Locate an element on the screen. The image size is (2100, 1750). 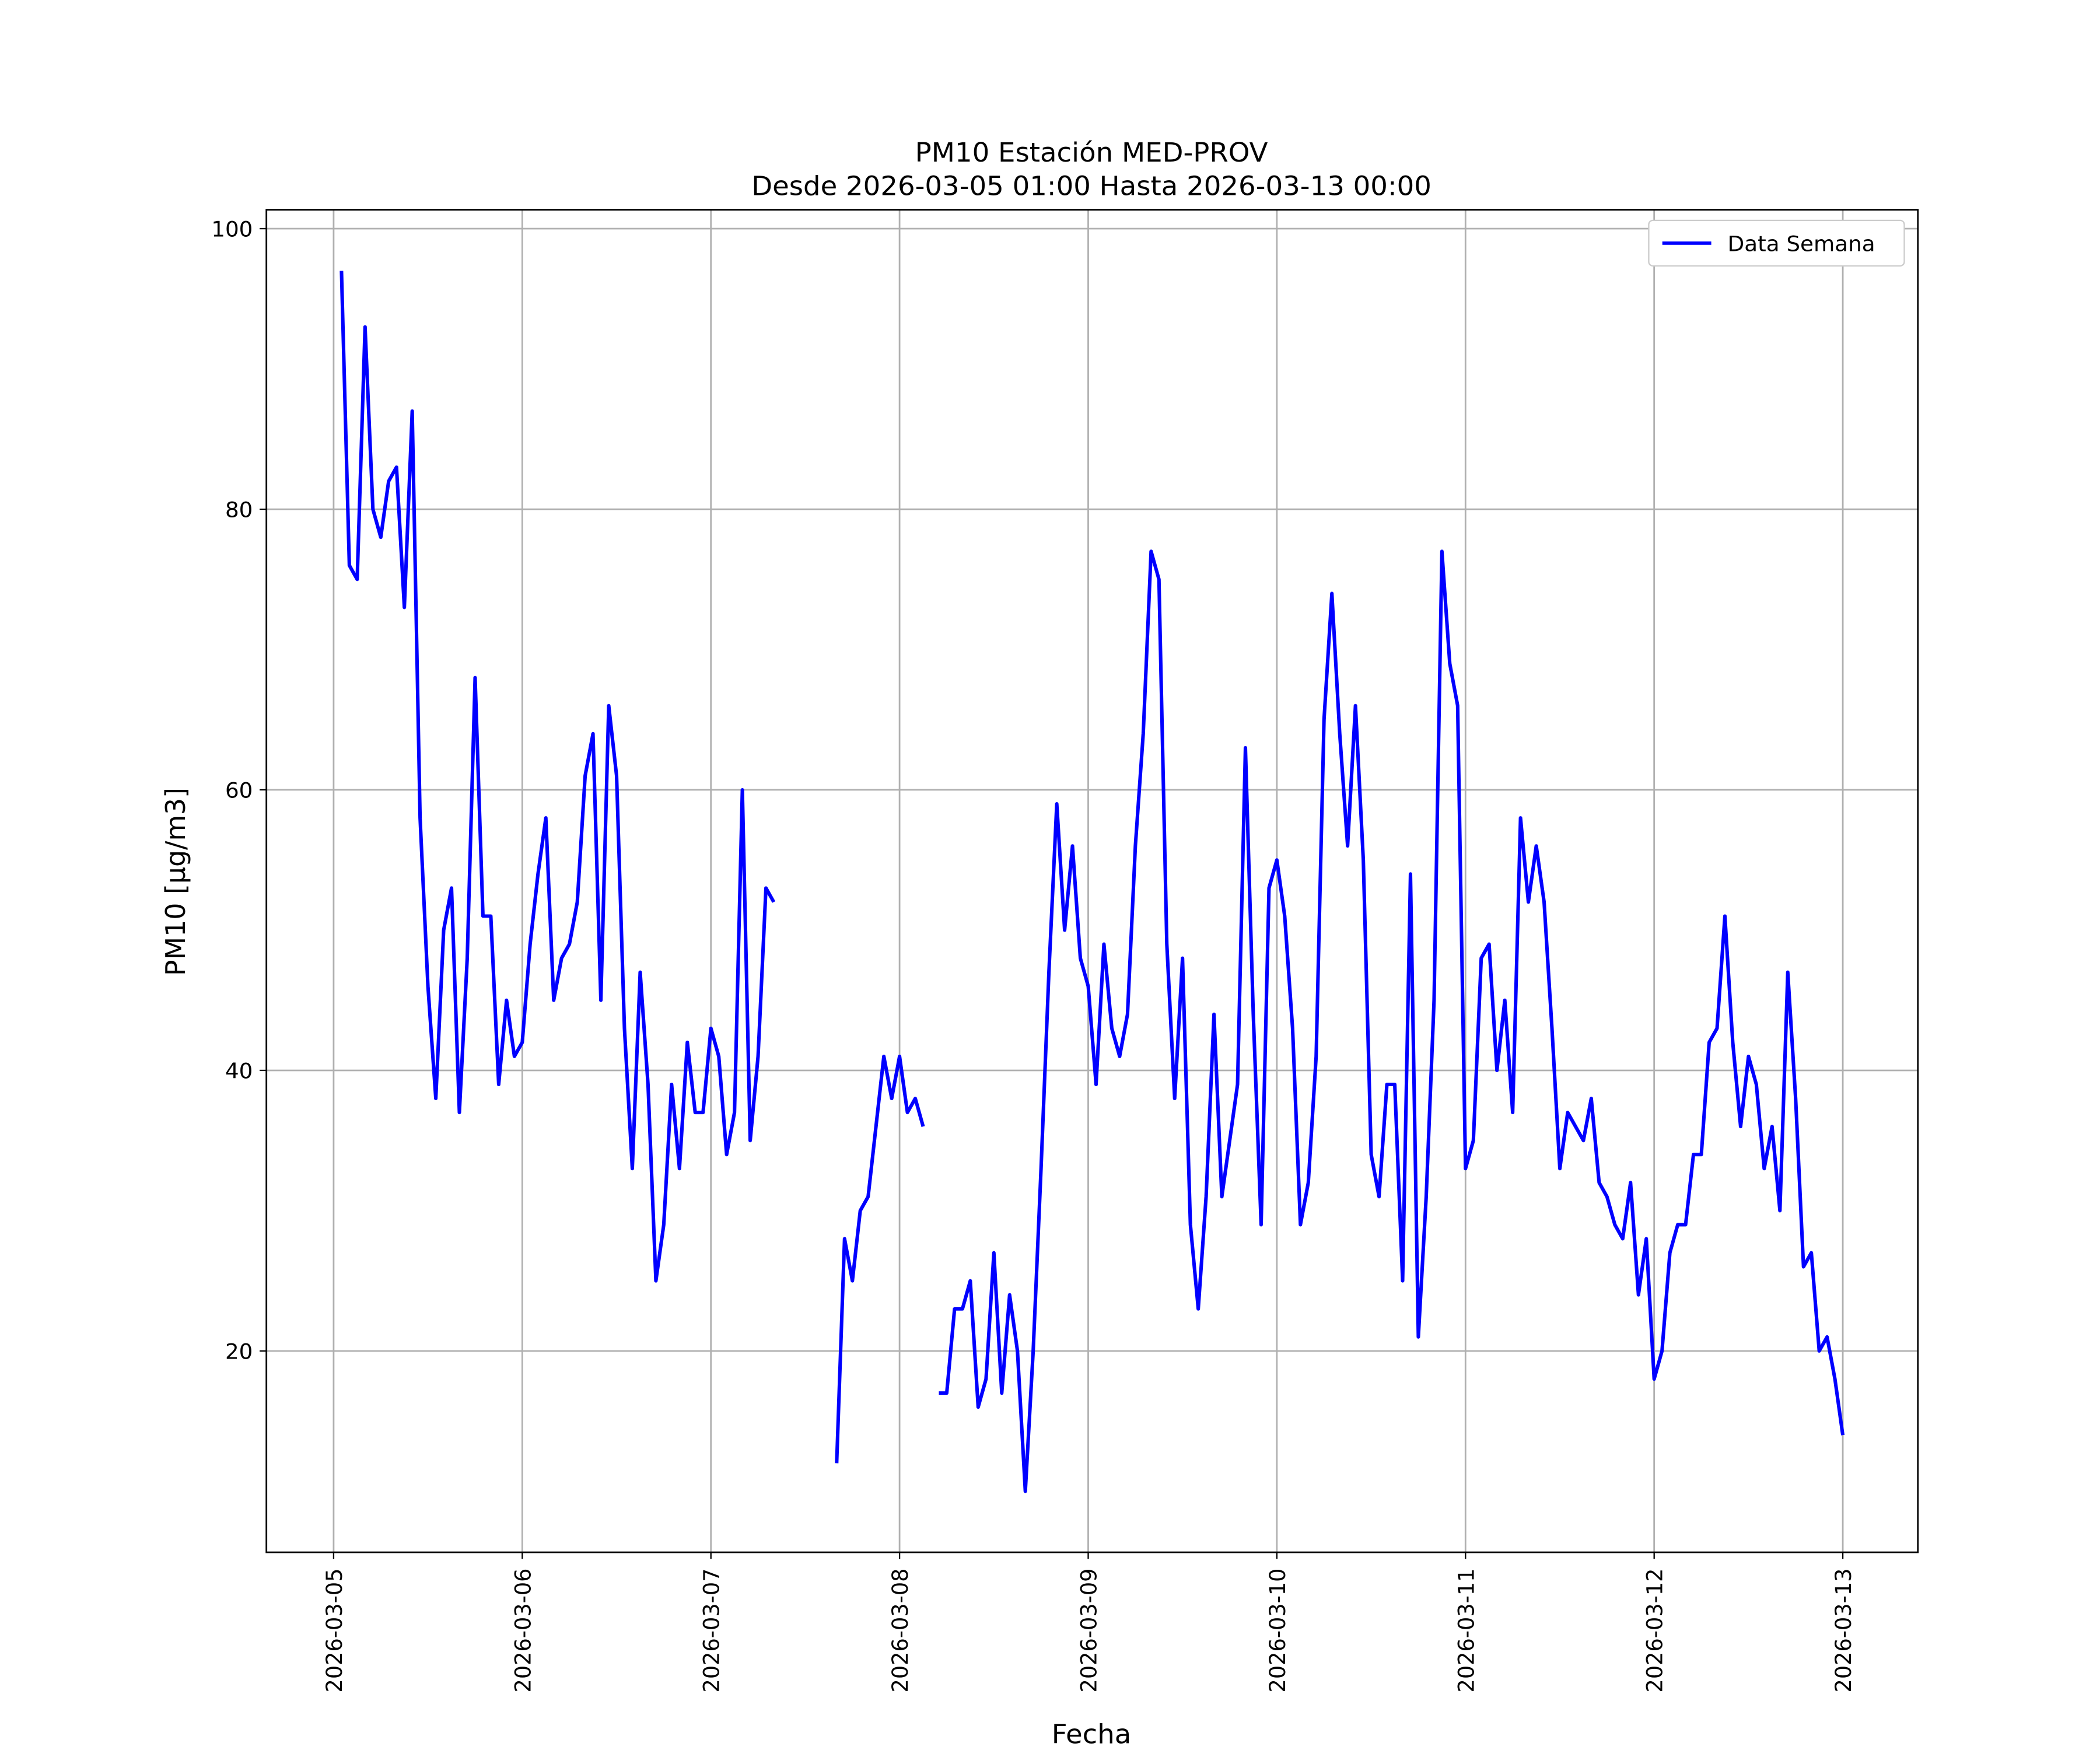
y-tick-label: 40 is located at coordinates (239, 1071).